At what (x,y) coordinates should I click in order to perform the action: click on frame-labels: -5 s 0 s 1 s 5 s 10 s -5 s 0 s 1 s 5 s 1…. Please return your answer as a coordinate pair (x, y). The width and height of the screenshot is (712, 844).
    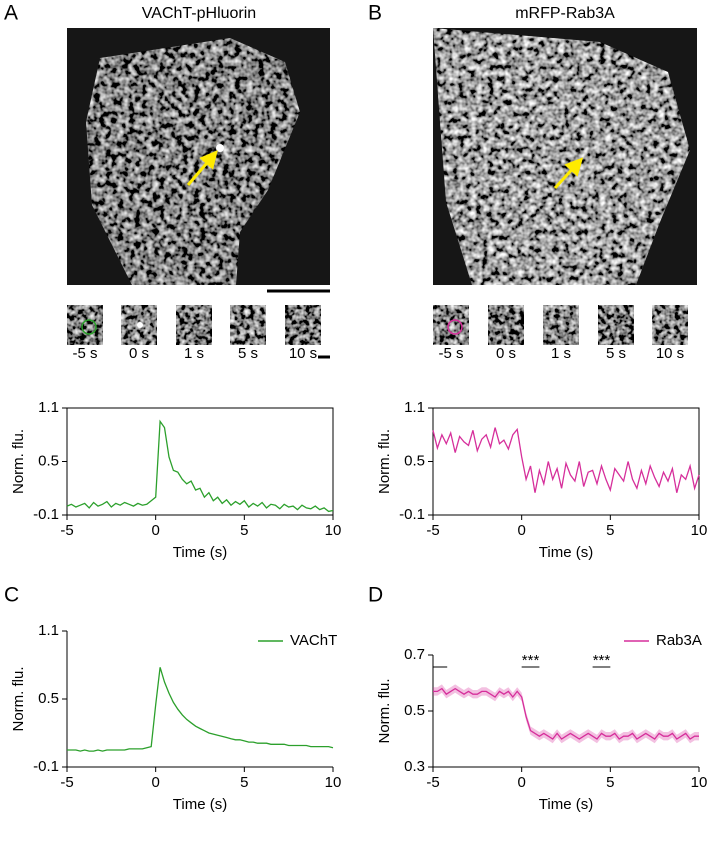
    Looking at the image, I should click on (378, 353).